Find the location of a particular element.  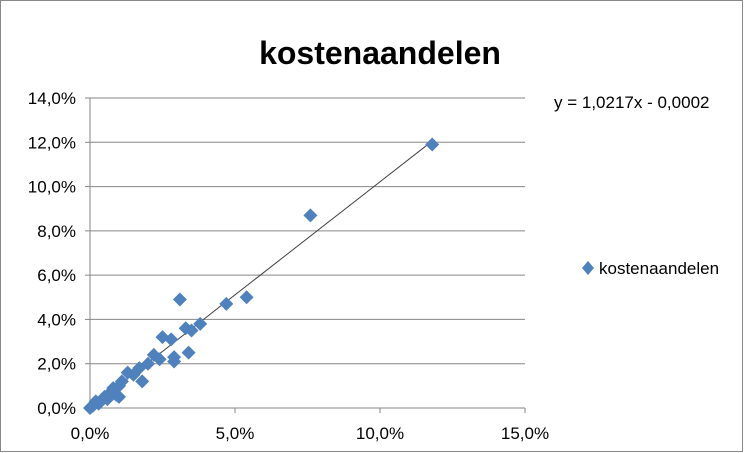

x-axis: 0,0% 5,0% 10,0% 15,0% is located at coordinates (310, 425).